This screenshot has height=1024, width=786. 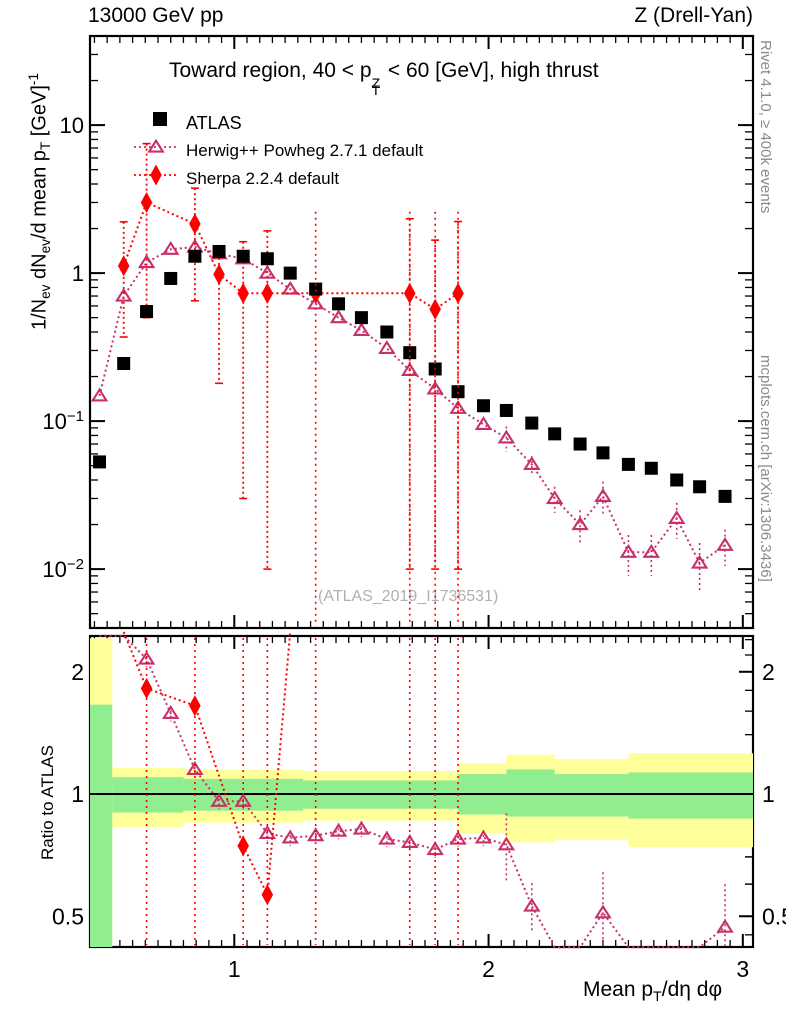 I want to click on legend-marker-herwig, so click(x=156, y=145).